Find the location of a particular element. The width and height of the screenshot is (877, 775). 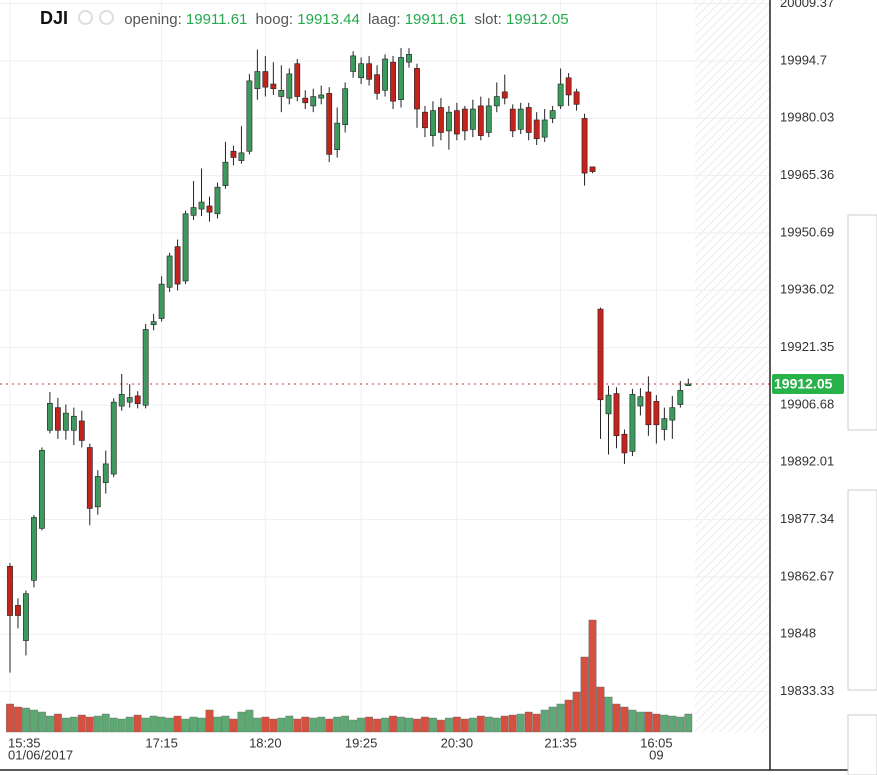

y-tick-label: 19848 is located at coordinates (798, 633).